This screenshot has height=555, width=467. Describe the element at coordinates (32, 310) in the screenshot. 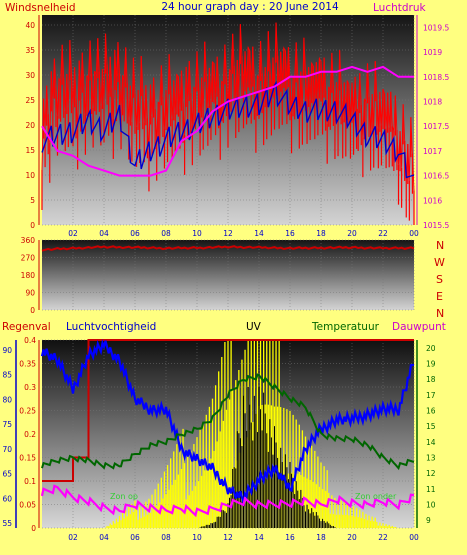

I see `direction-tick: 0` at that location.